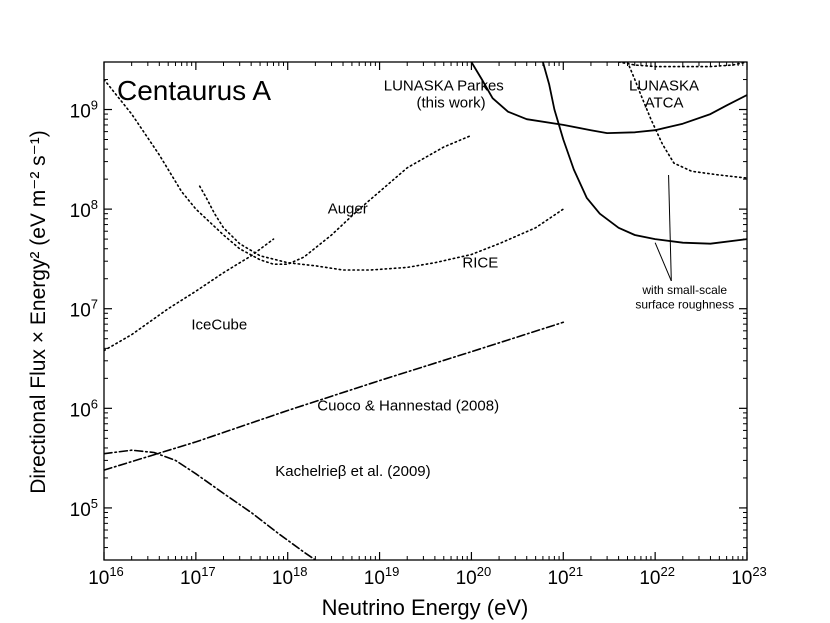 The height and width of the screenshot is (623, 830). Describe the element at coordinates (352, 471) in the screenshot. I see `annotation-label: Kachelrieβ et al. (2009)` at that location.